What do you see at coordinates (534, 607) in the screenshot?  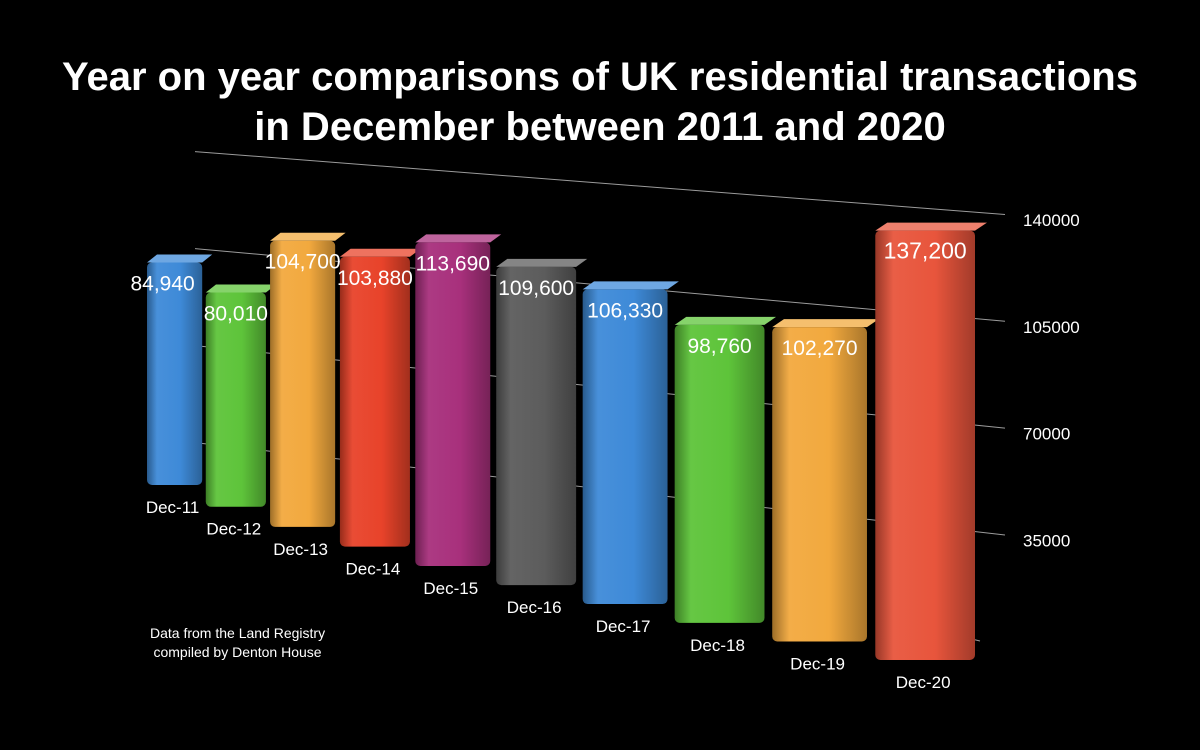 I see `x-tick-label: Dec-16` at bounding box center [534, 607].